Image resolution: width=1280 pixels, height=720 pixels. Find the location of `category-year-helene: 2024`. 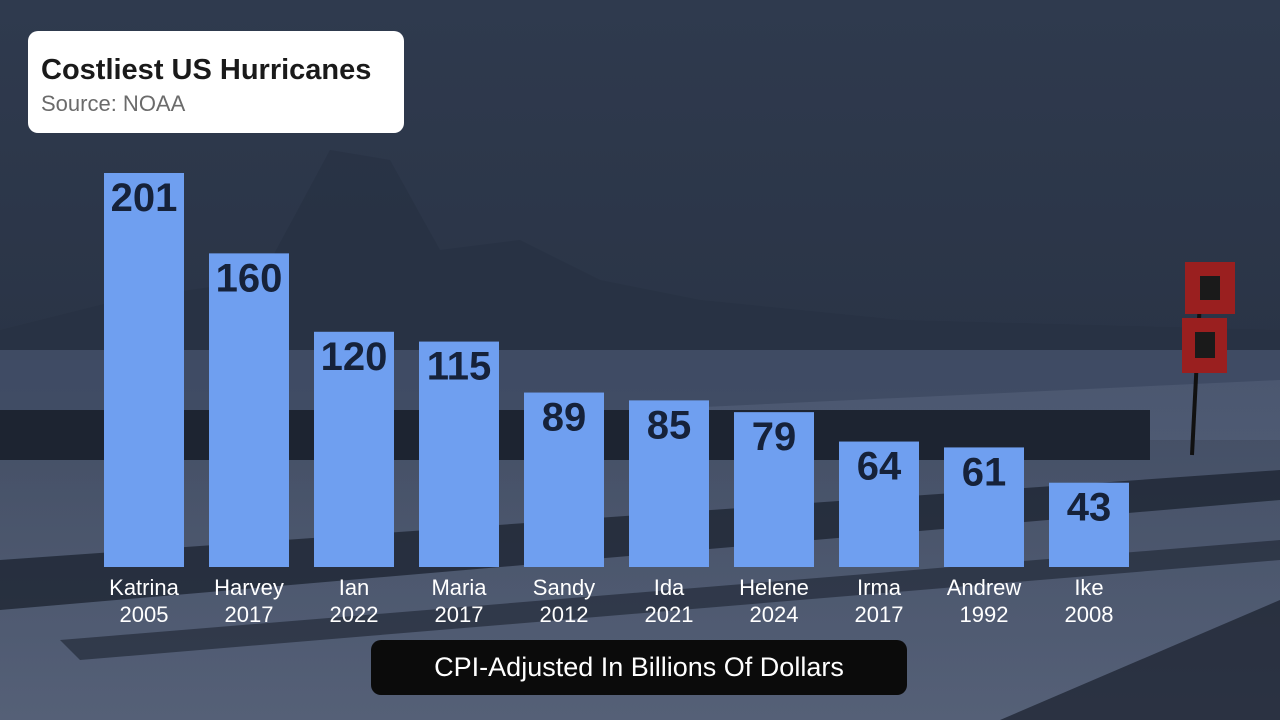

category-year-helene: 2024 is located at coordinates (774, 614).